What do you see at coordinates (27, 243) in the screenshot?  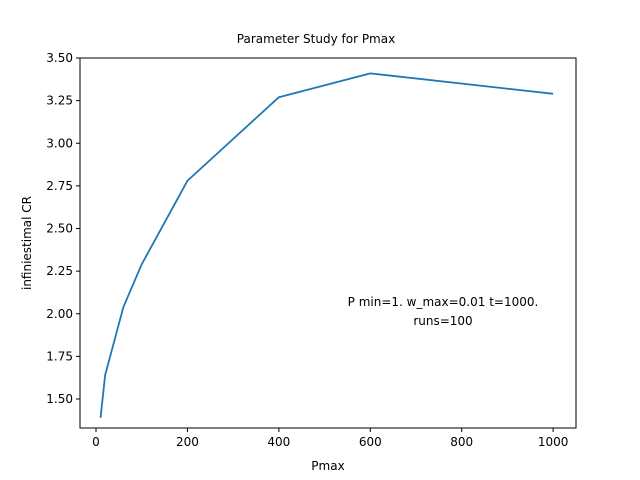 I see `y-axis-label: infiniestimal CR` at bounding box center [27, 243].